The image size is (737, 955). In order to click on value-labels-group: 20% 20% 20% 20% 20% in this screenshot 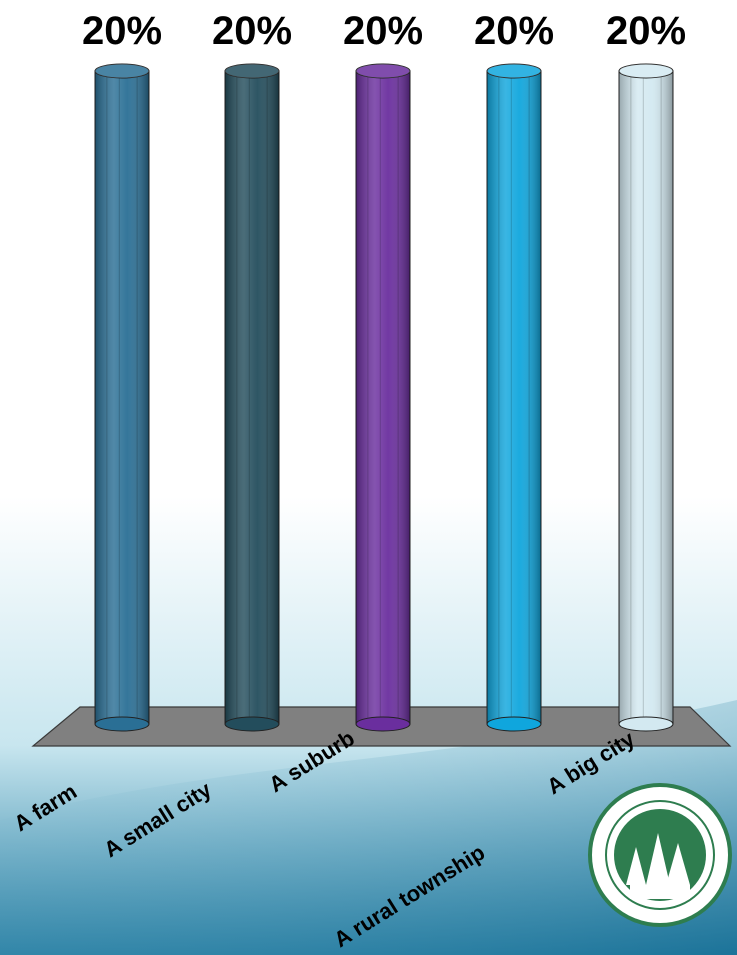, I will do `click(384, 31)`.